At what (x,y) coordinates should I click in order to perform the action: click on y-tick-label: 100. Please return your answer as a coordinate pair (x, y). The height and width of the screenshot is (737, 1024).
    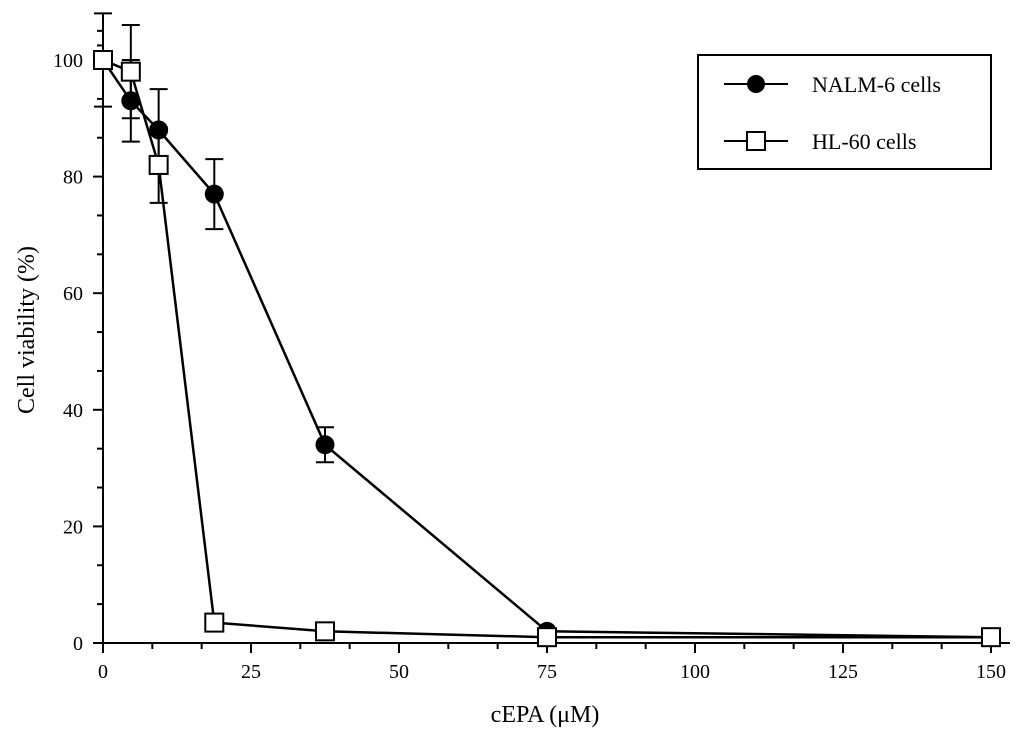
    Looking at the image, I should click on (68, 61).